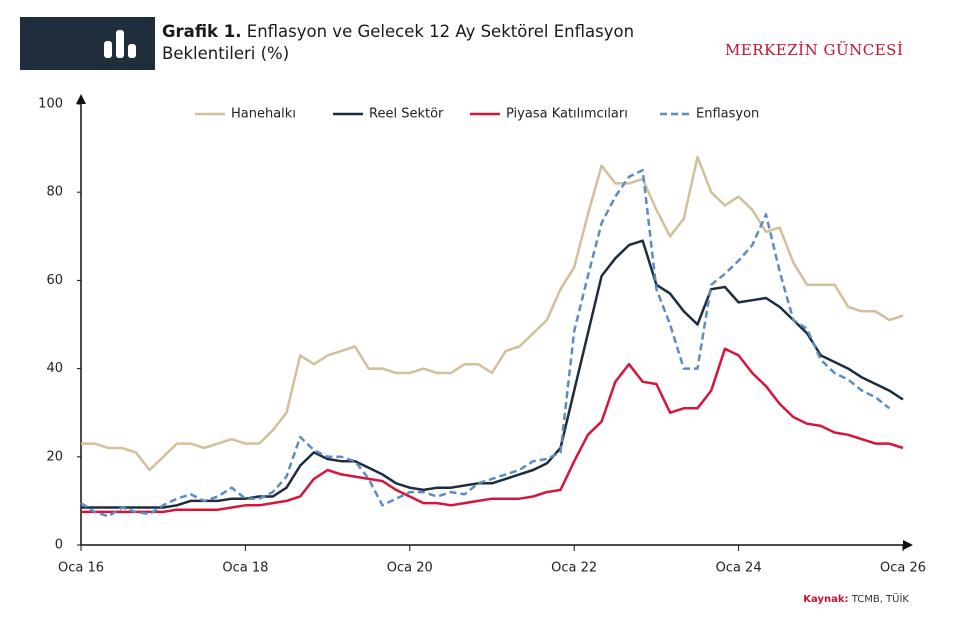 This screenshot has width=956, height=628. I want to click on x-tick-label: Oca 26, so click(903, 568).